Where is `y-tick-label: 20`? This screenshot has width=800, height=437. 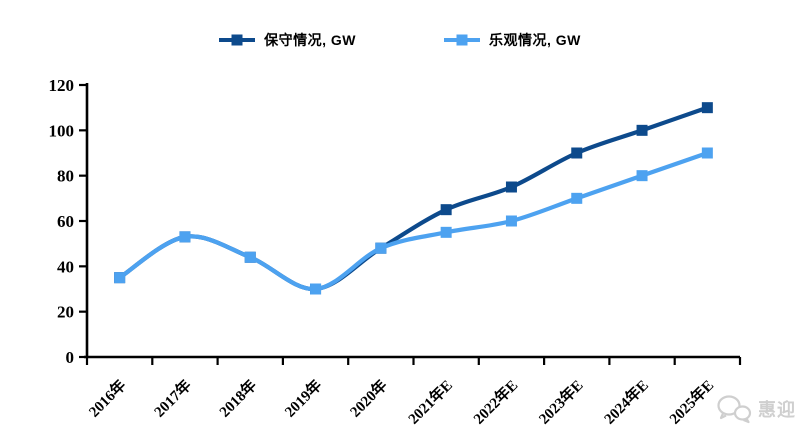 y-tick-label: 20 is located at coordinates (65, 312).